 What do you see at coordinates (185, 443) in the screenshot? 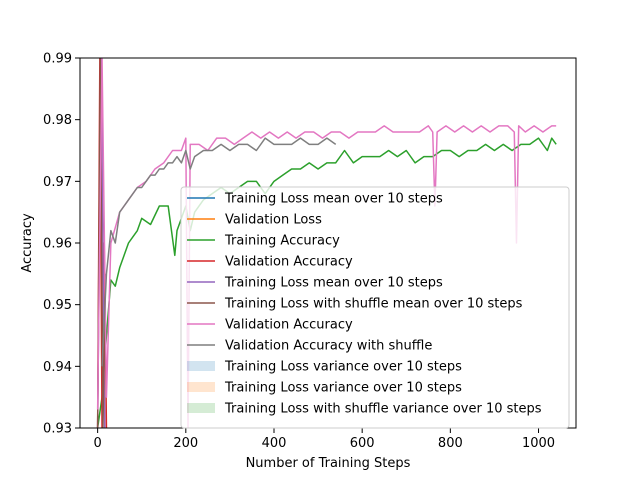
I see `x-tick-label: 200` at bounding box center [185, 443].